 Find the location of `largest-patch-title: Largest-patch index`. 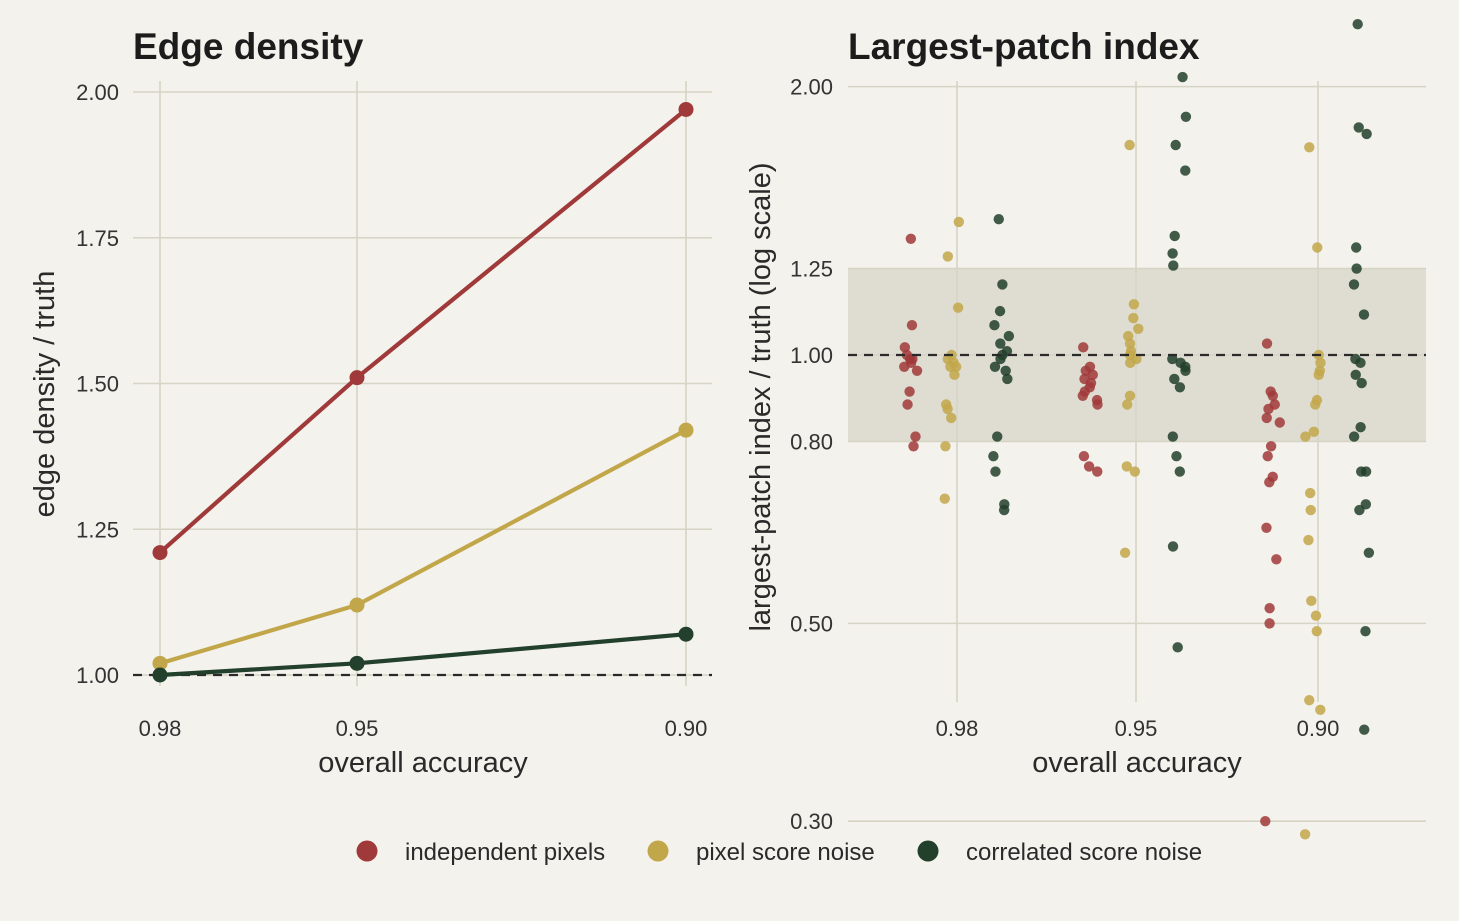

largest-patch-title: Largest-patch index is located at coordinates (1024, 46).